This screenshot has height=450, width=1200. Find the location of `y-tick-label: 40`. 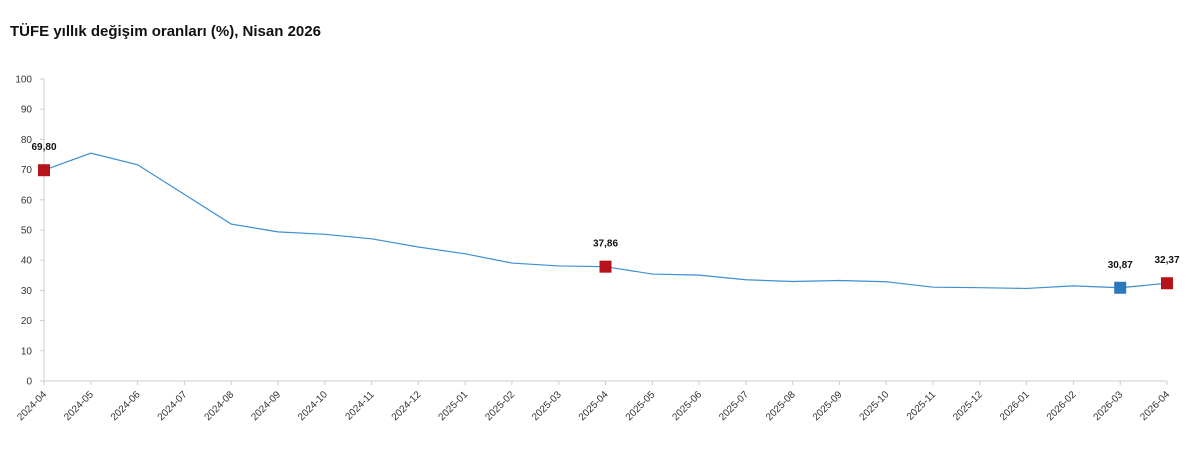

y-tick-label: 40 is located at coordinates (27, 261).